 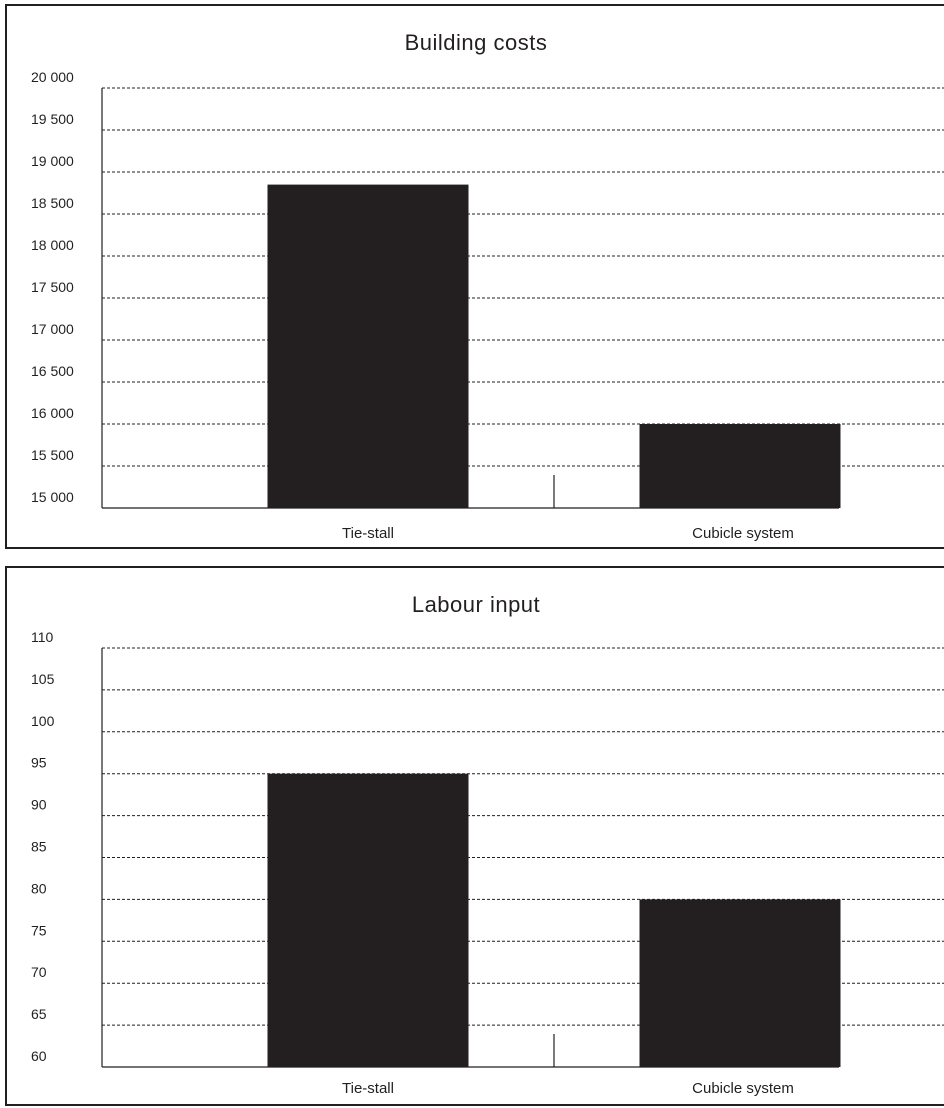 What do you see at coordinates (52, 497) in the screenshot?
I see `y-tick-label: 15 000` at bounding box center [52, 497].